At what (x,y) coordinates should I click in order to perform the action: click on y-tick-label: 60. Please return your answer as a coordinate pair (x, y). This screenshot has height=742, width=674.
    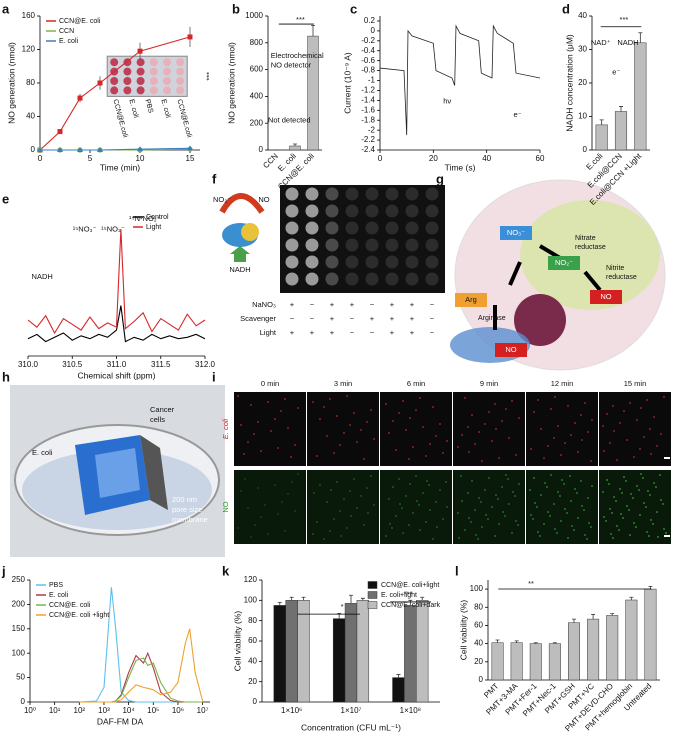
    Looking at the image, I should click on (252, 640).